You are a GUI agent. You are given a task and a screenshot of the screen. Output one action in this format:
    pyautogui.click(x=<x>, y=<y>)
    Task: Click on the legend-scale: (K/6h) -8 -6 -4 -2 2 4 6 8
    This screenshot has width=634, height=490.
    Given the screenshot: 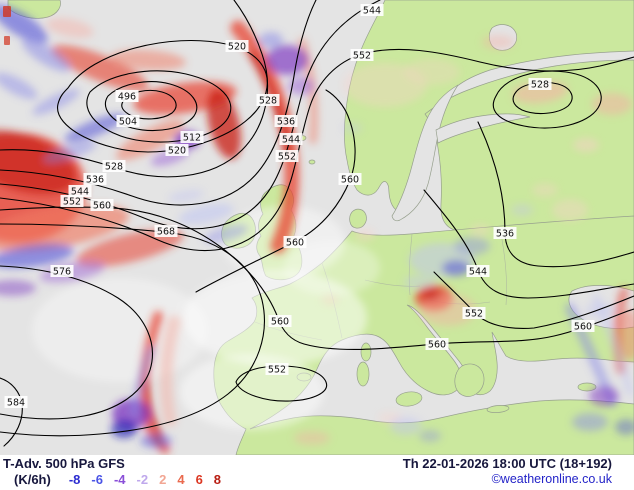 What is the action you would take?
    pyautogui.click(x=123, y=479)
    